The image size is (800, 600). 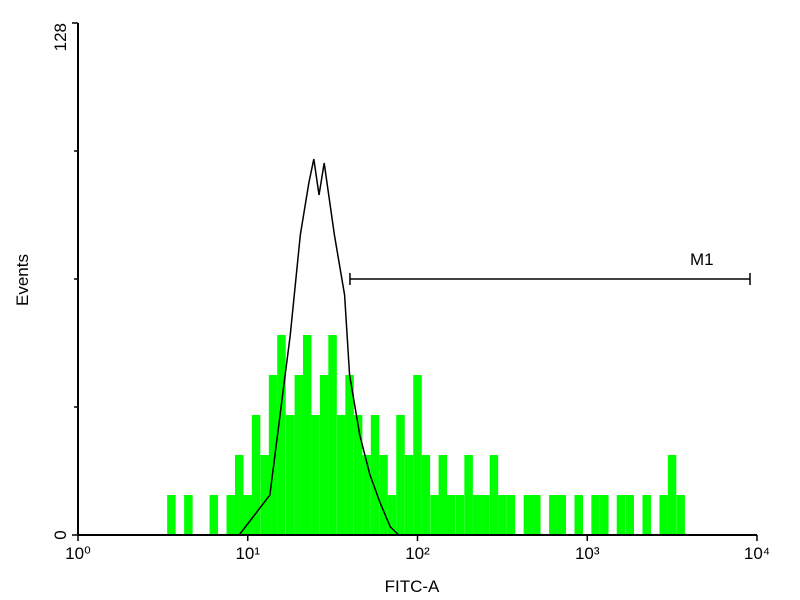 What do you see at coordinates (78, 553) in the screenshot?
I see `x-tick-label: 10⁰` at bounding box center [78, 553].